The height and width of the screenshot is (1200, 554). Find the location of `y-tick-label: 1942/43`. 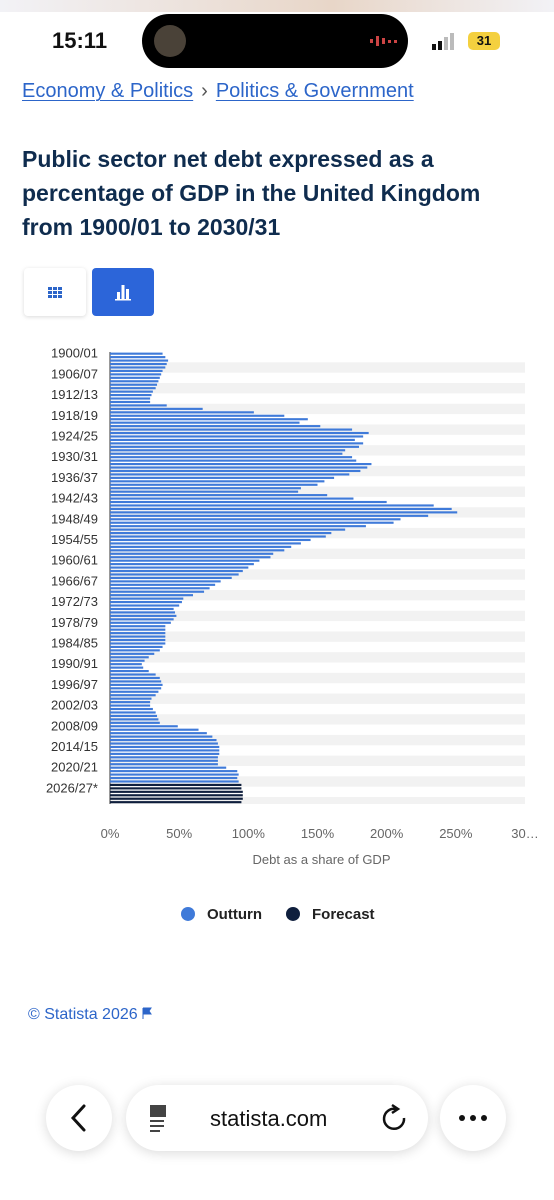

y-tick-label: 1942/43 is located at coordinates (74, 498).